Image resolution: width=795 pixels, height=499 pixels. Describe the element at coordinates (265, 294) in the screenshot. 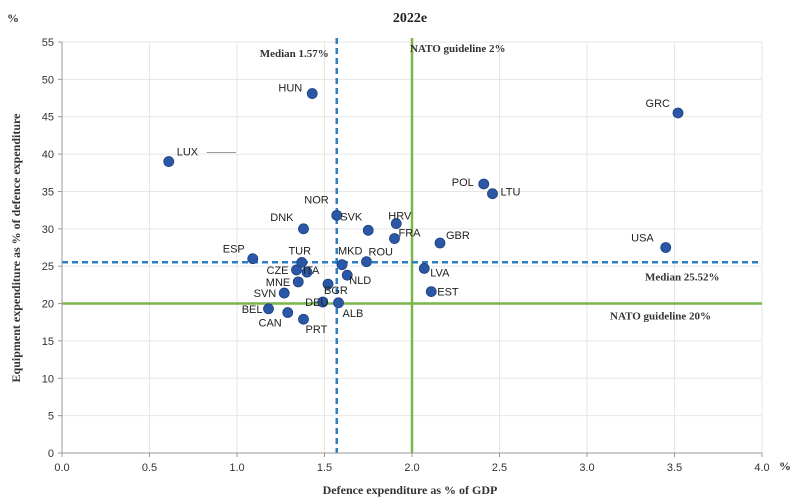

I see `data-point-label: SVN` at that location.